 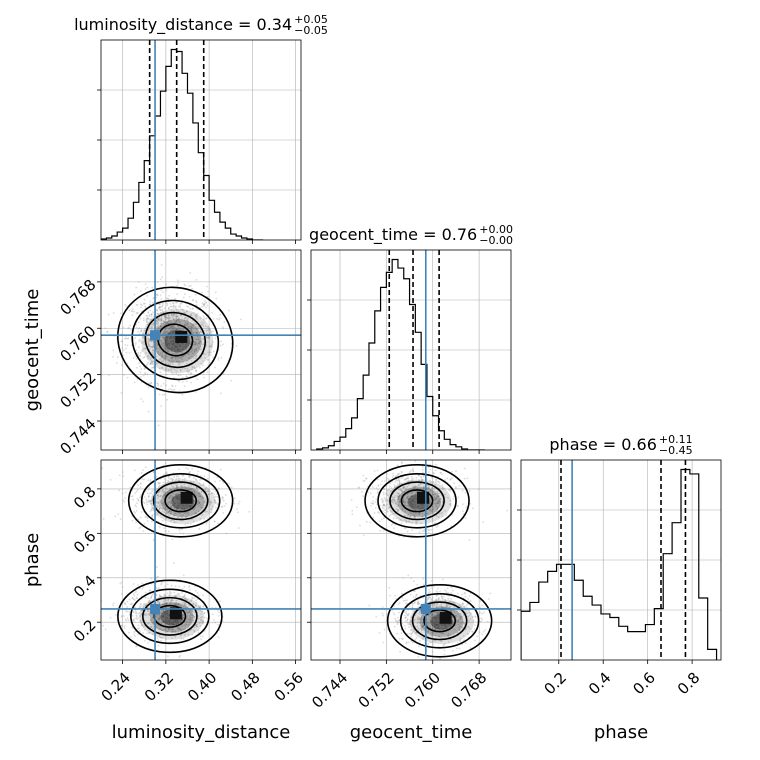 What do you see at coordinates (409, 350) in the screenshot?
I see `hist-panel-geocent_time` at bounding box center [409, 350].